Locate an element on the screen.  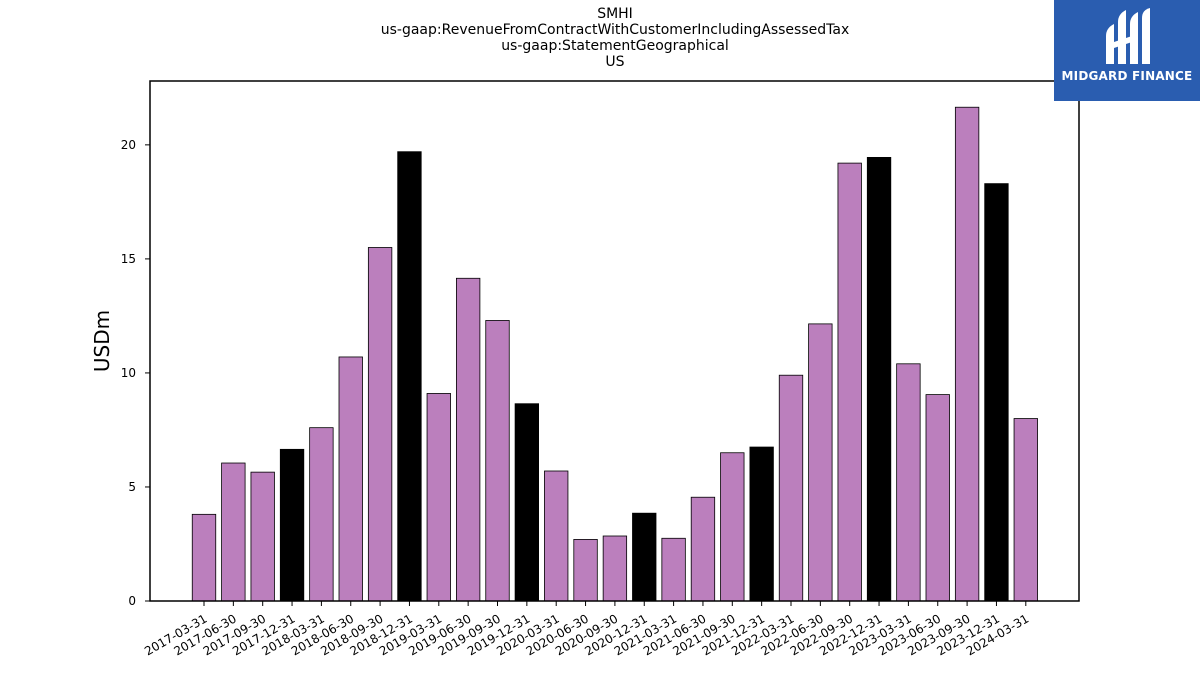
midgard-logo-icon is located at coordinates (1128, 36).